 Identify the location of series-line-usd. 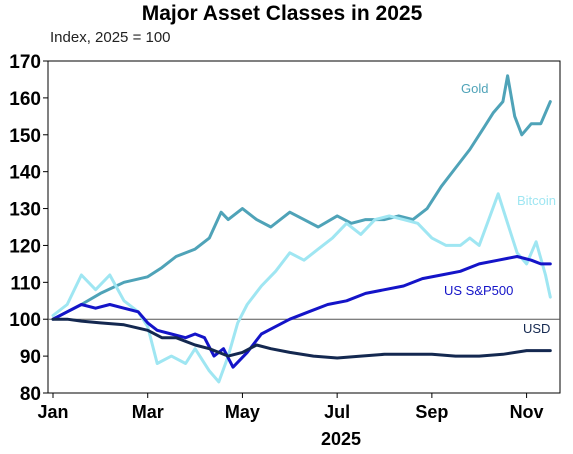
(301, 338).